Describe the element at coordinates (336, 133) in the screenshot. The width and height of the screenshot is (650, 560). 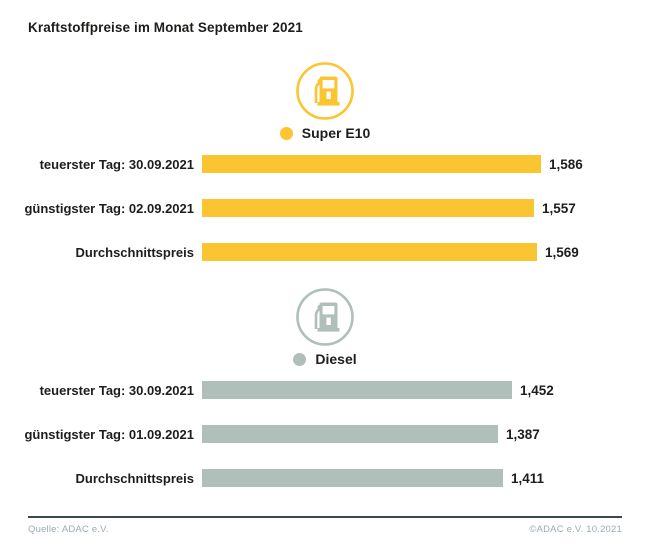
I see `legend-label: Super E10` at that location.